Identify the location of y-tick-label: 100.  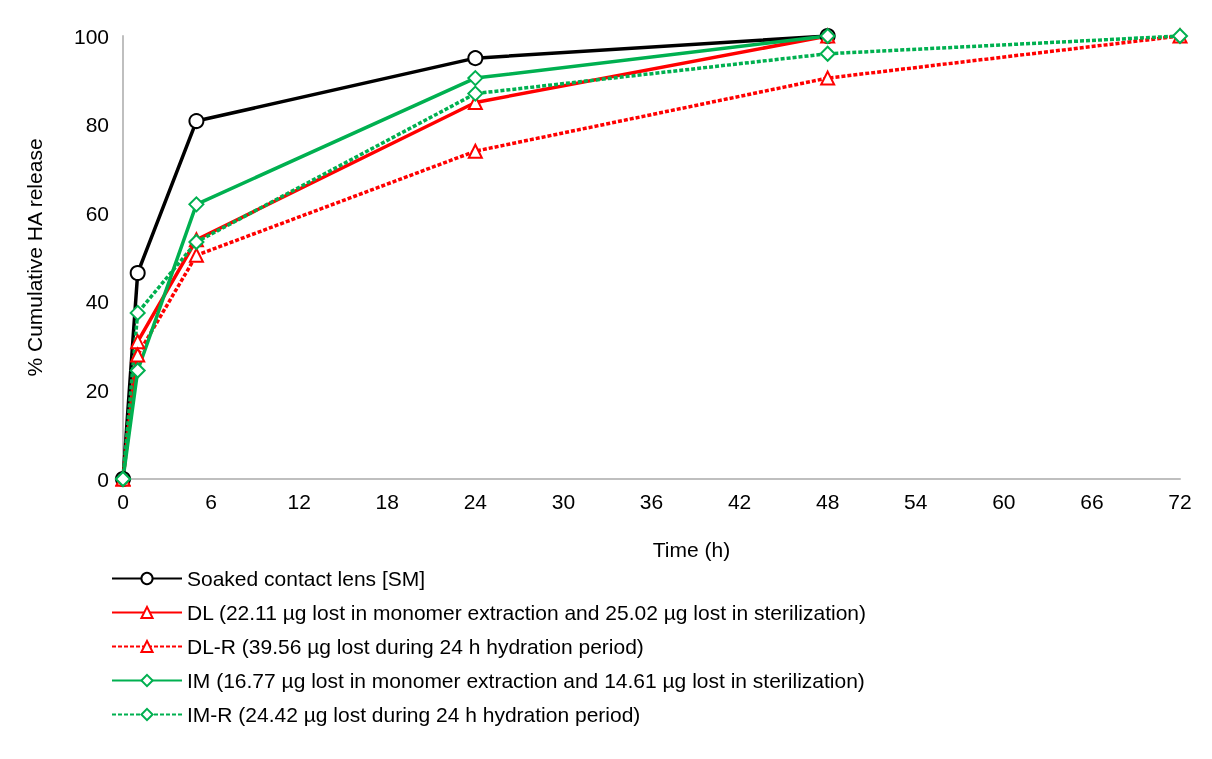
(91, 36).